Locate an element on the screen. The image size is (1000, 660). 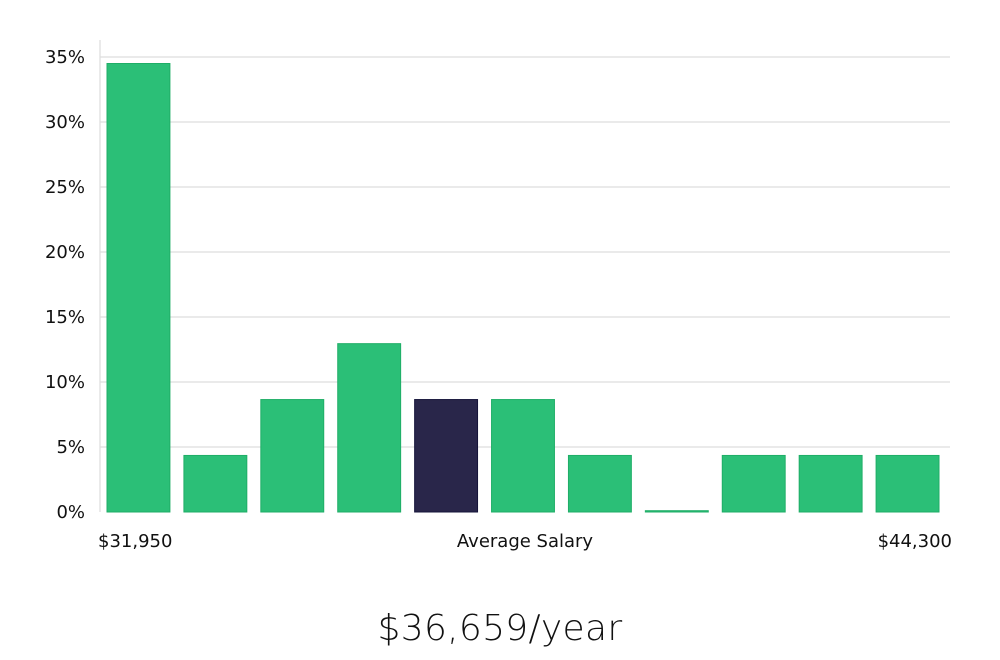
y-tick-label: 15% is located at coordinates (65, 317).